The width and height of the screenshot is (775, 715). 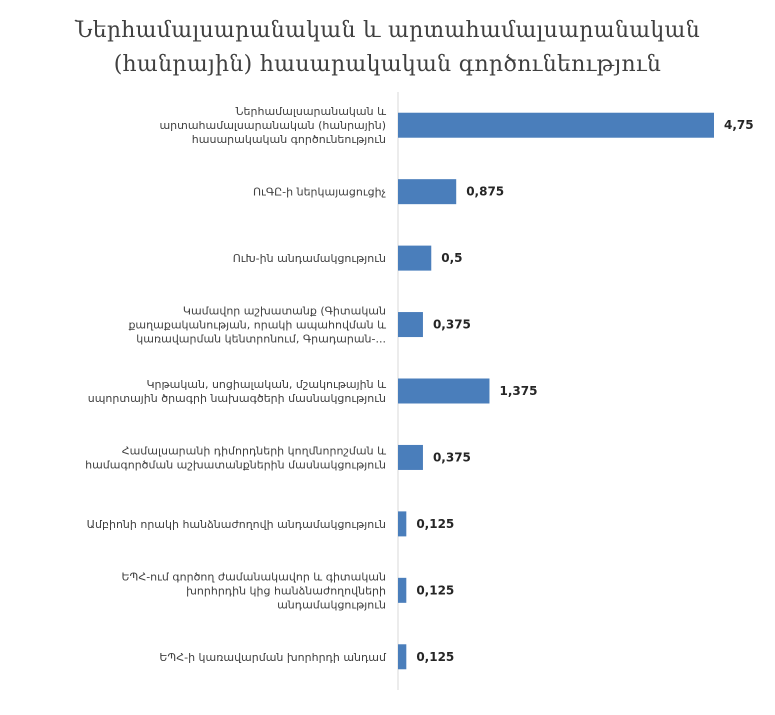 I want to click on category-label-line: ԵՊՀ-ի կառավարման խորհրդի անդամ, so click(x=273, y=657).